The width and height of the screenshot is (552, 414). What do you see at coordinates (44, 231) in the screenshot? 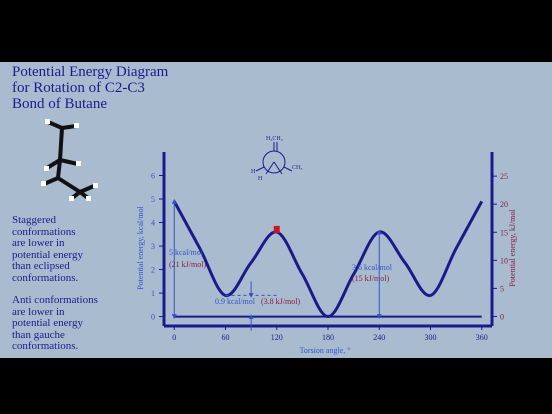
I see `staggered-line-2: conformations` at bounding box center [44, 231].